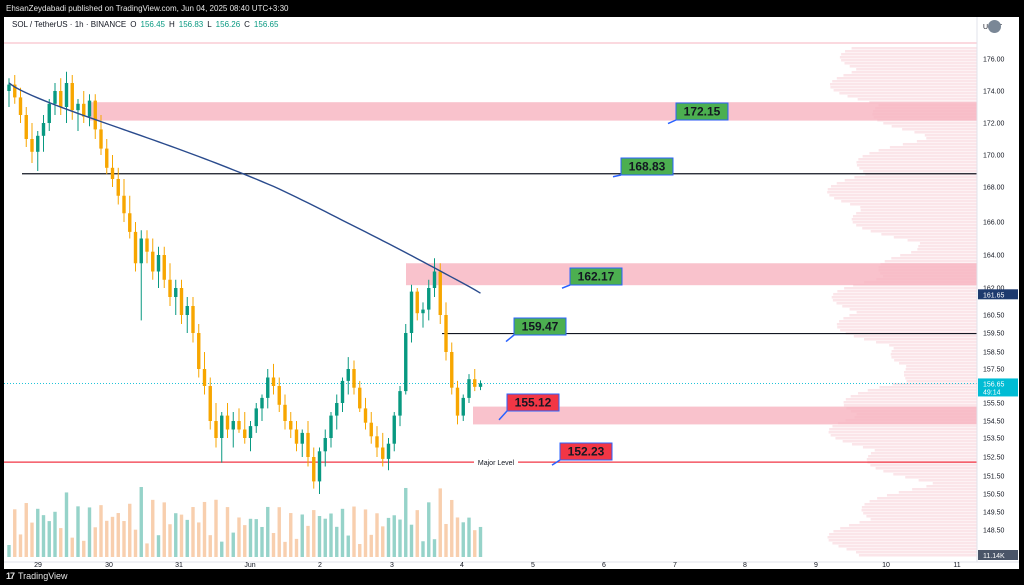 The image size is (1024, 585). What do you see at coordinates (529, 407) in the screenshot?
I see `price-callout: 155.12` at bounding box center [529, 407].